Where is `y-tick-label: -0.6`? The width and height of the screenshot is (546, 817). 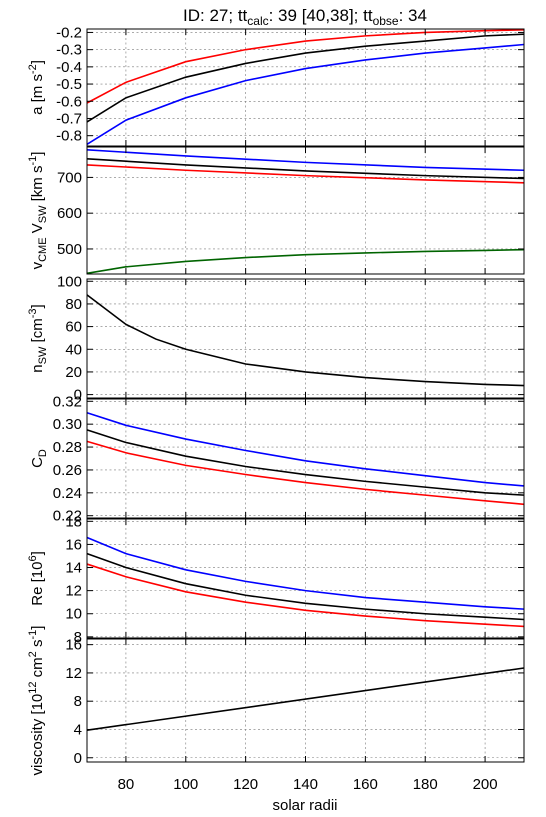 y-tick-label: -0.6 is located at coordinates (69, 101).